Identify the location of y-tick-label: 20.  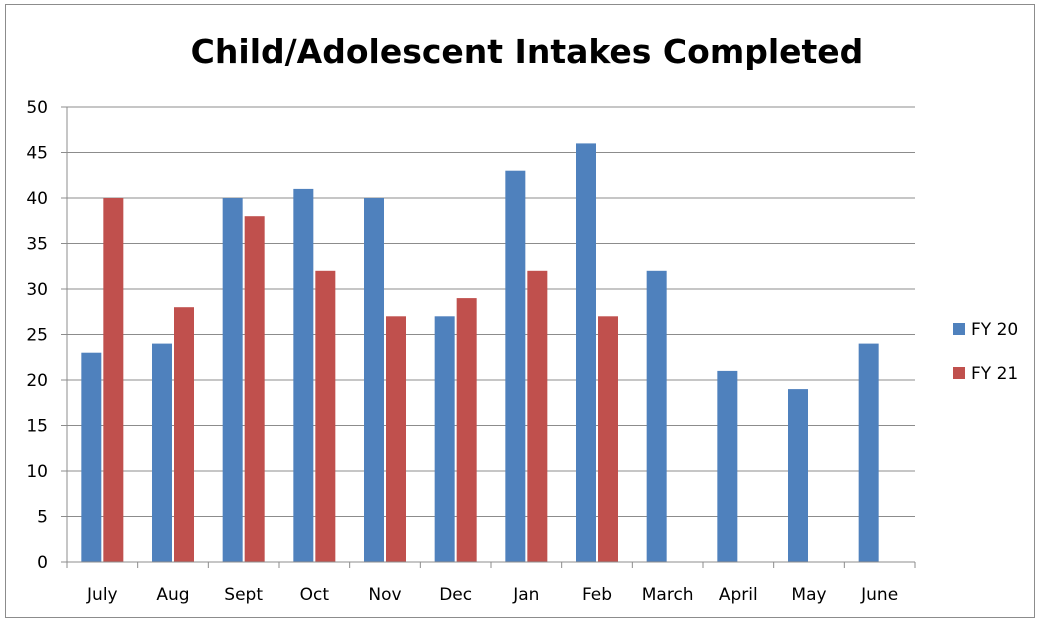
(37, 381).